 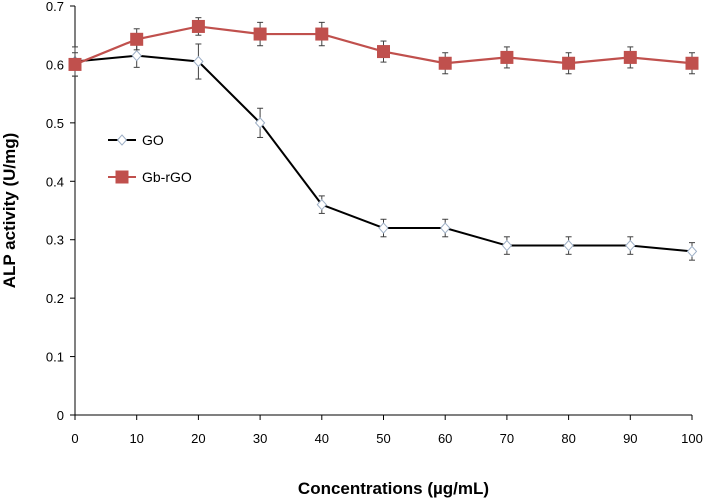 I want to click on y-tick-label: 0.7, so click(x=55, y=7).